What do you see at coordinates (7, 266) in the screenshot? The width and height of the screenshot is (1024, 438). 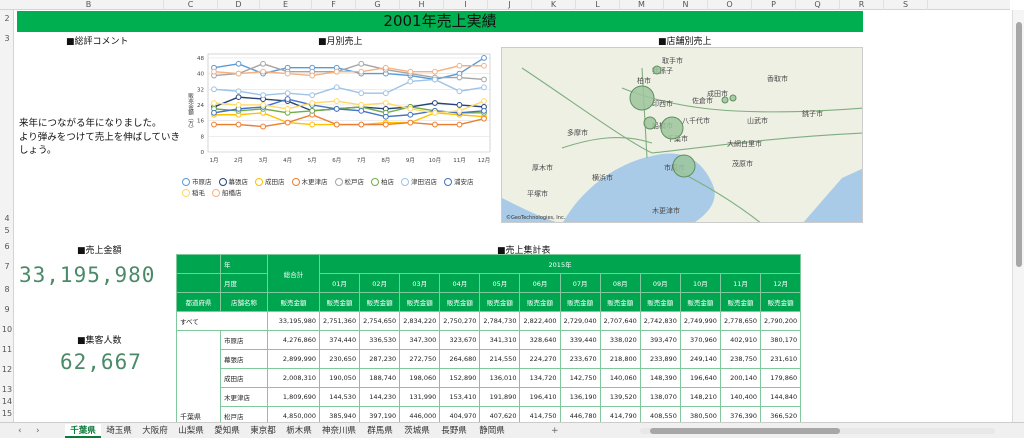 I see `row-header-cell: 7` at bounding box center [7, 266].